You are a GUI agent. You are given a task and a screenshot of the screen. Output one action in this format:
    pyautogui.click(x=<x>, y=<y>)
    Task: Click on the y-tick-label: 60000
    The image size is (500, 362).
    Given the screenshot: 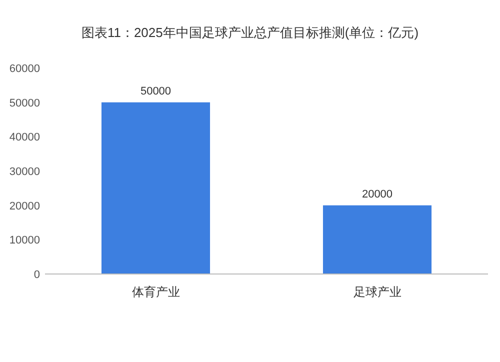 What is the action you would take?
    pyautogui.click(x=24, y=69)
    